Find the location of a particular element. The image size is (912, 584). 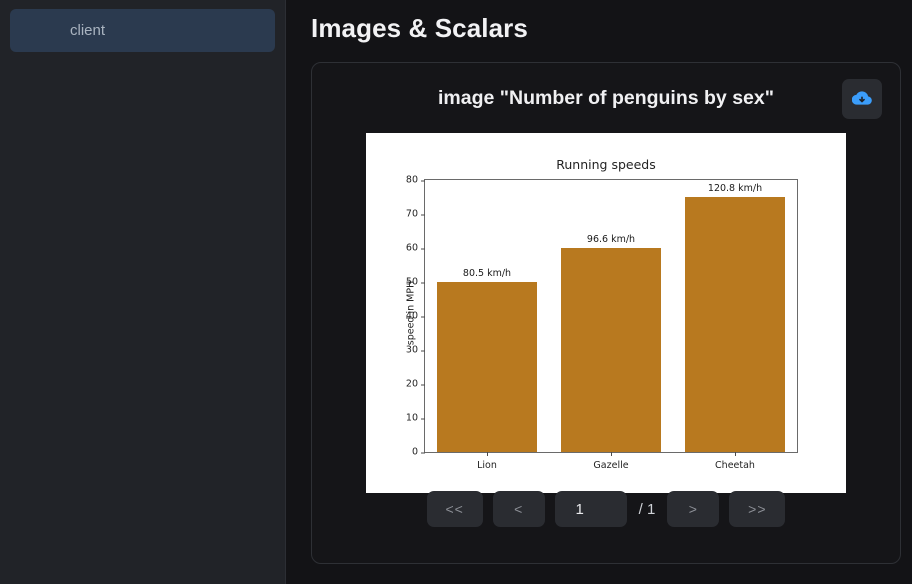

download-button is located at coordinates (862, 99).